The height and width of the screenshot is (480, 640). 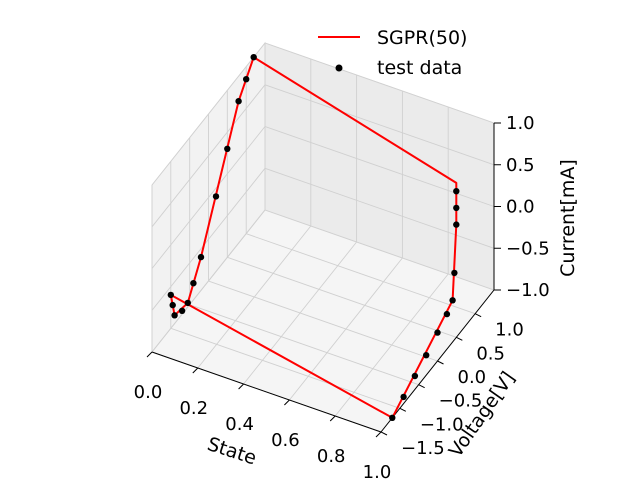 I want to click on x-tick-label: 0.6, so click(x=285, y=440).